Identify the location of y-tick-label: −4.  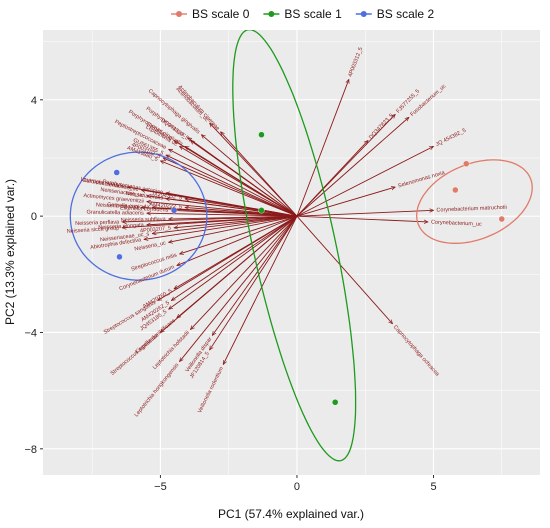
(30, 333).